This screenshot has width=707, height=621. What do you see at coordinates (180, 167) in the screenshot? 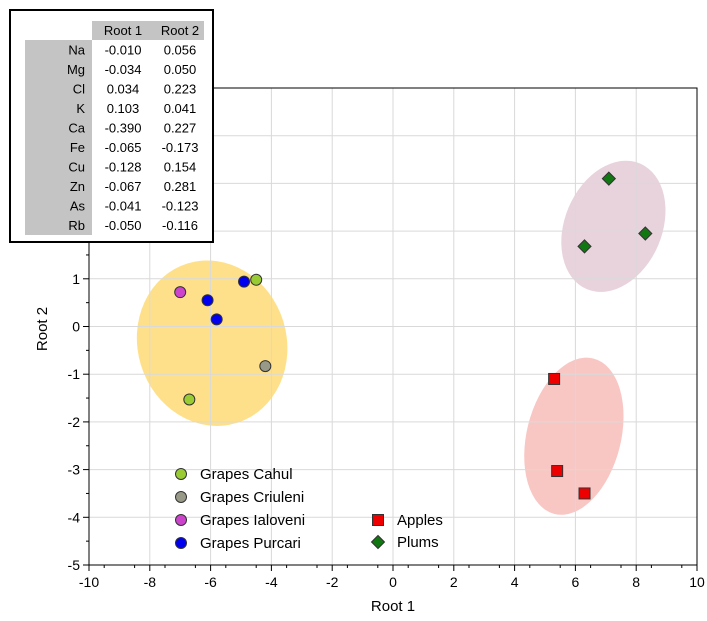
I see `table-cell: 0.154` at bounding box center [180, 167].